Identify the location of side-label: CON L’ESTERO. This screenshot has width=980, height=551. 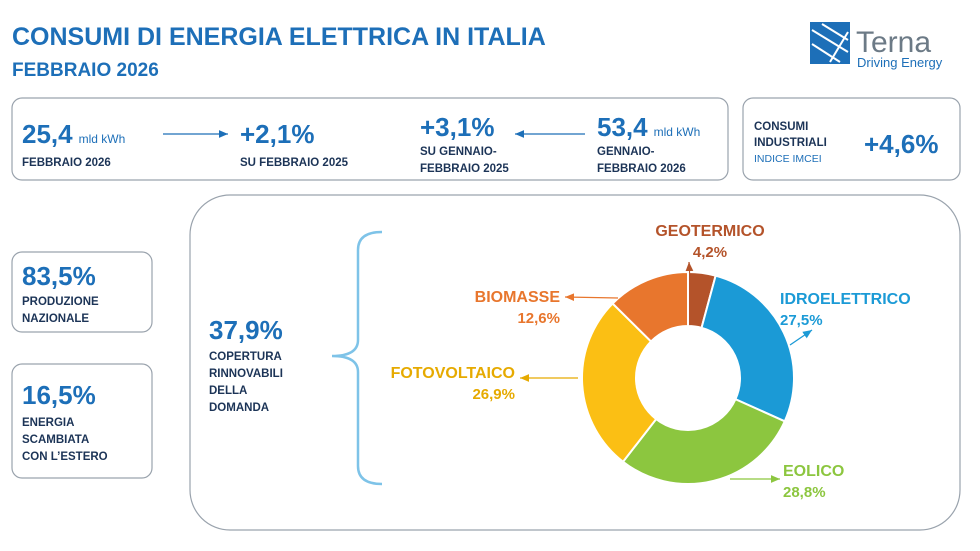
(65, 457).